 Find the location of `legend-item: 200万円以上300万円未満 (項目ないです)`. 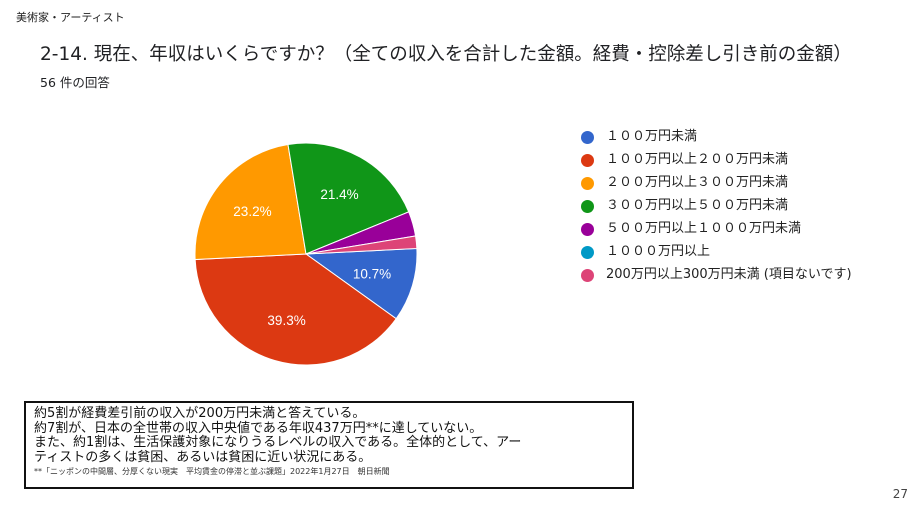

legend-item: 200万円以上300万円未満 (項目ないです) is located at coordinates (722, 274).